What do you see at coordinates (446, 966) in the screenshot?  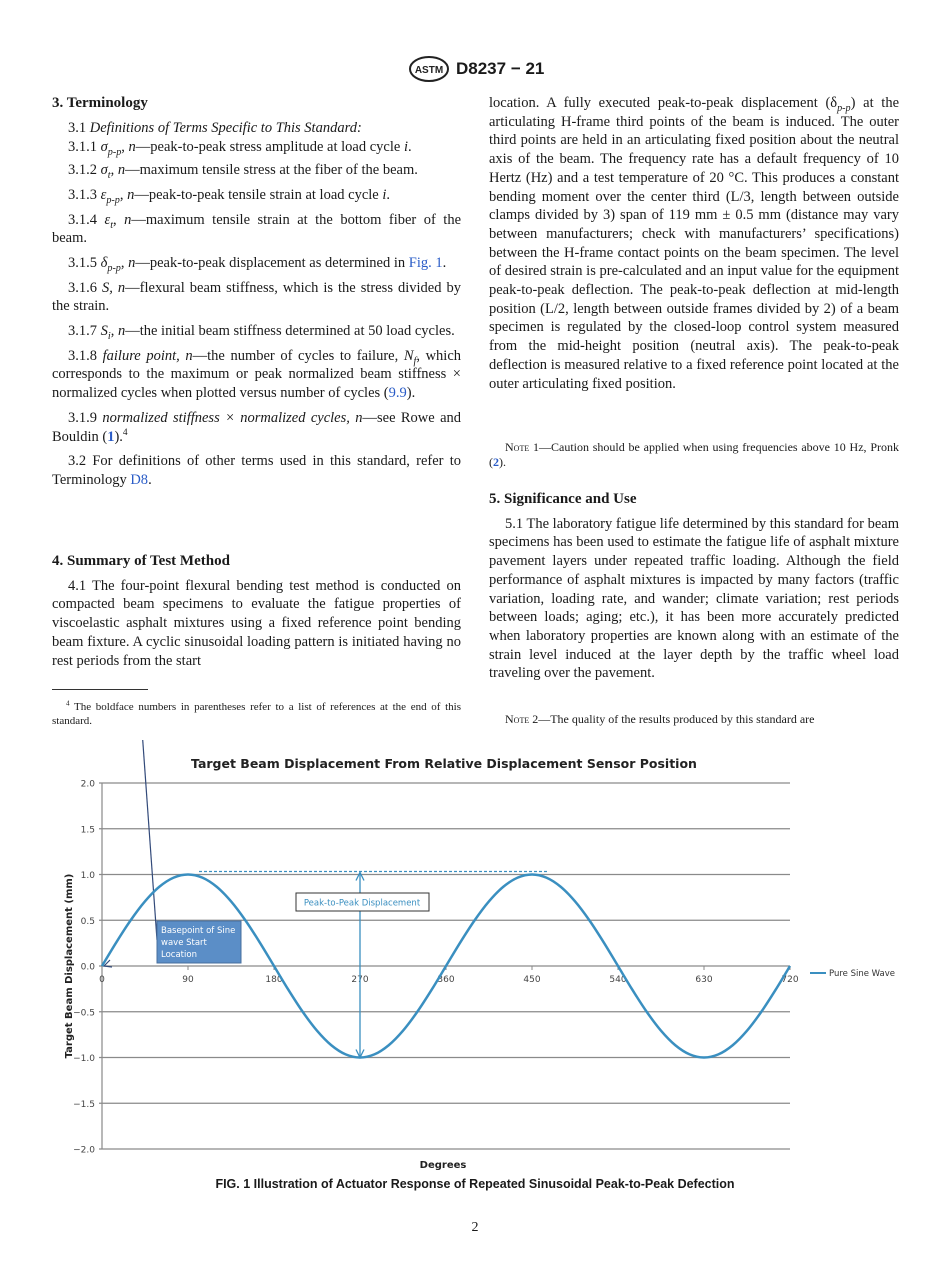 I see `series-line-pure-sine-wave` at bounding box center [446, 966].